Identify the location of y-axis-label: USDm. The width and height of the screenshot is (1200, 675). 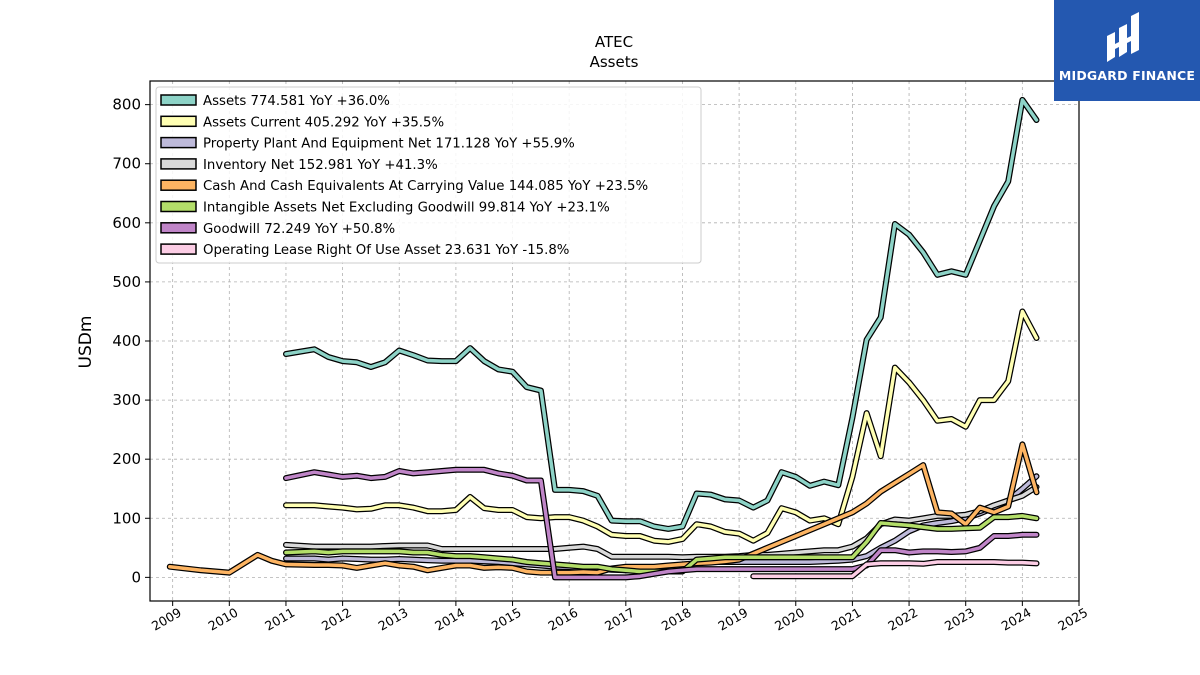
(86, 342).